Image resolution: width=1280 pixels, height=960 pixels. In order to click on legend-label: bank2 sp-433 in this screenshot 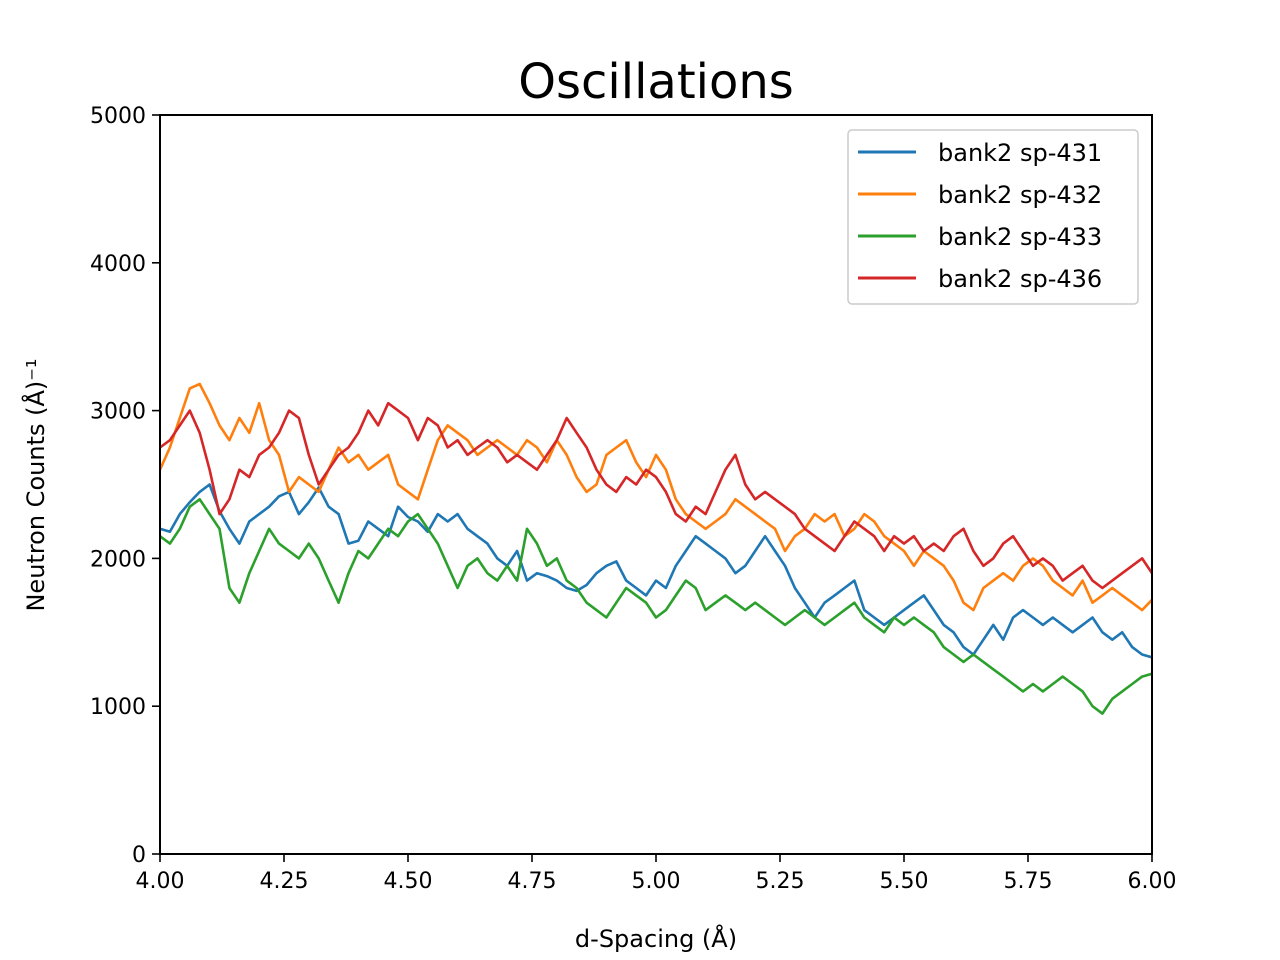, I will do `click(1020, 237)`.